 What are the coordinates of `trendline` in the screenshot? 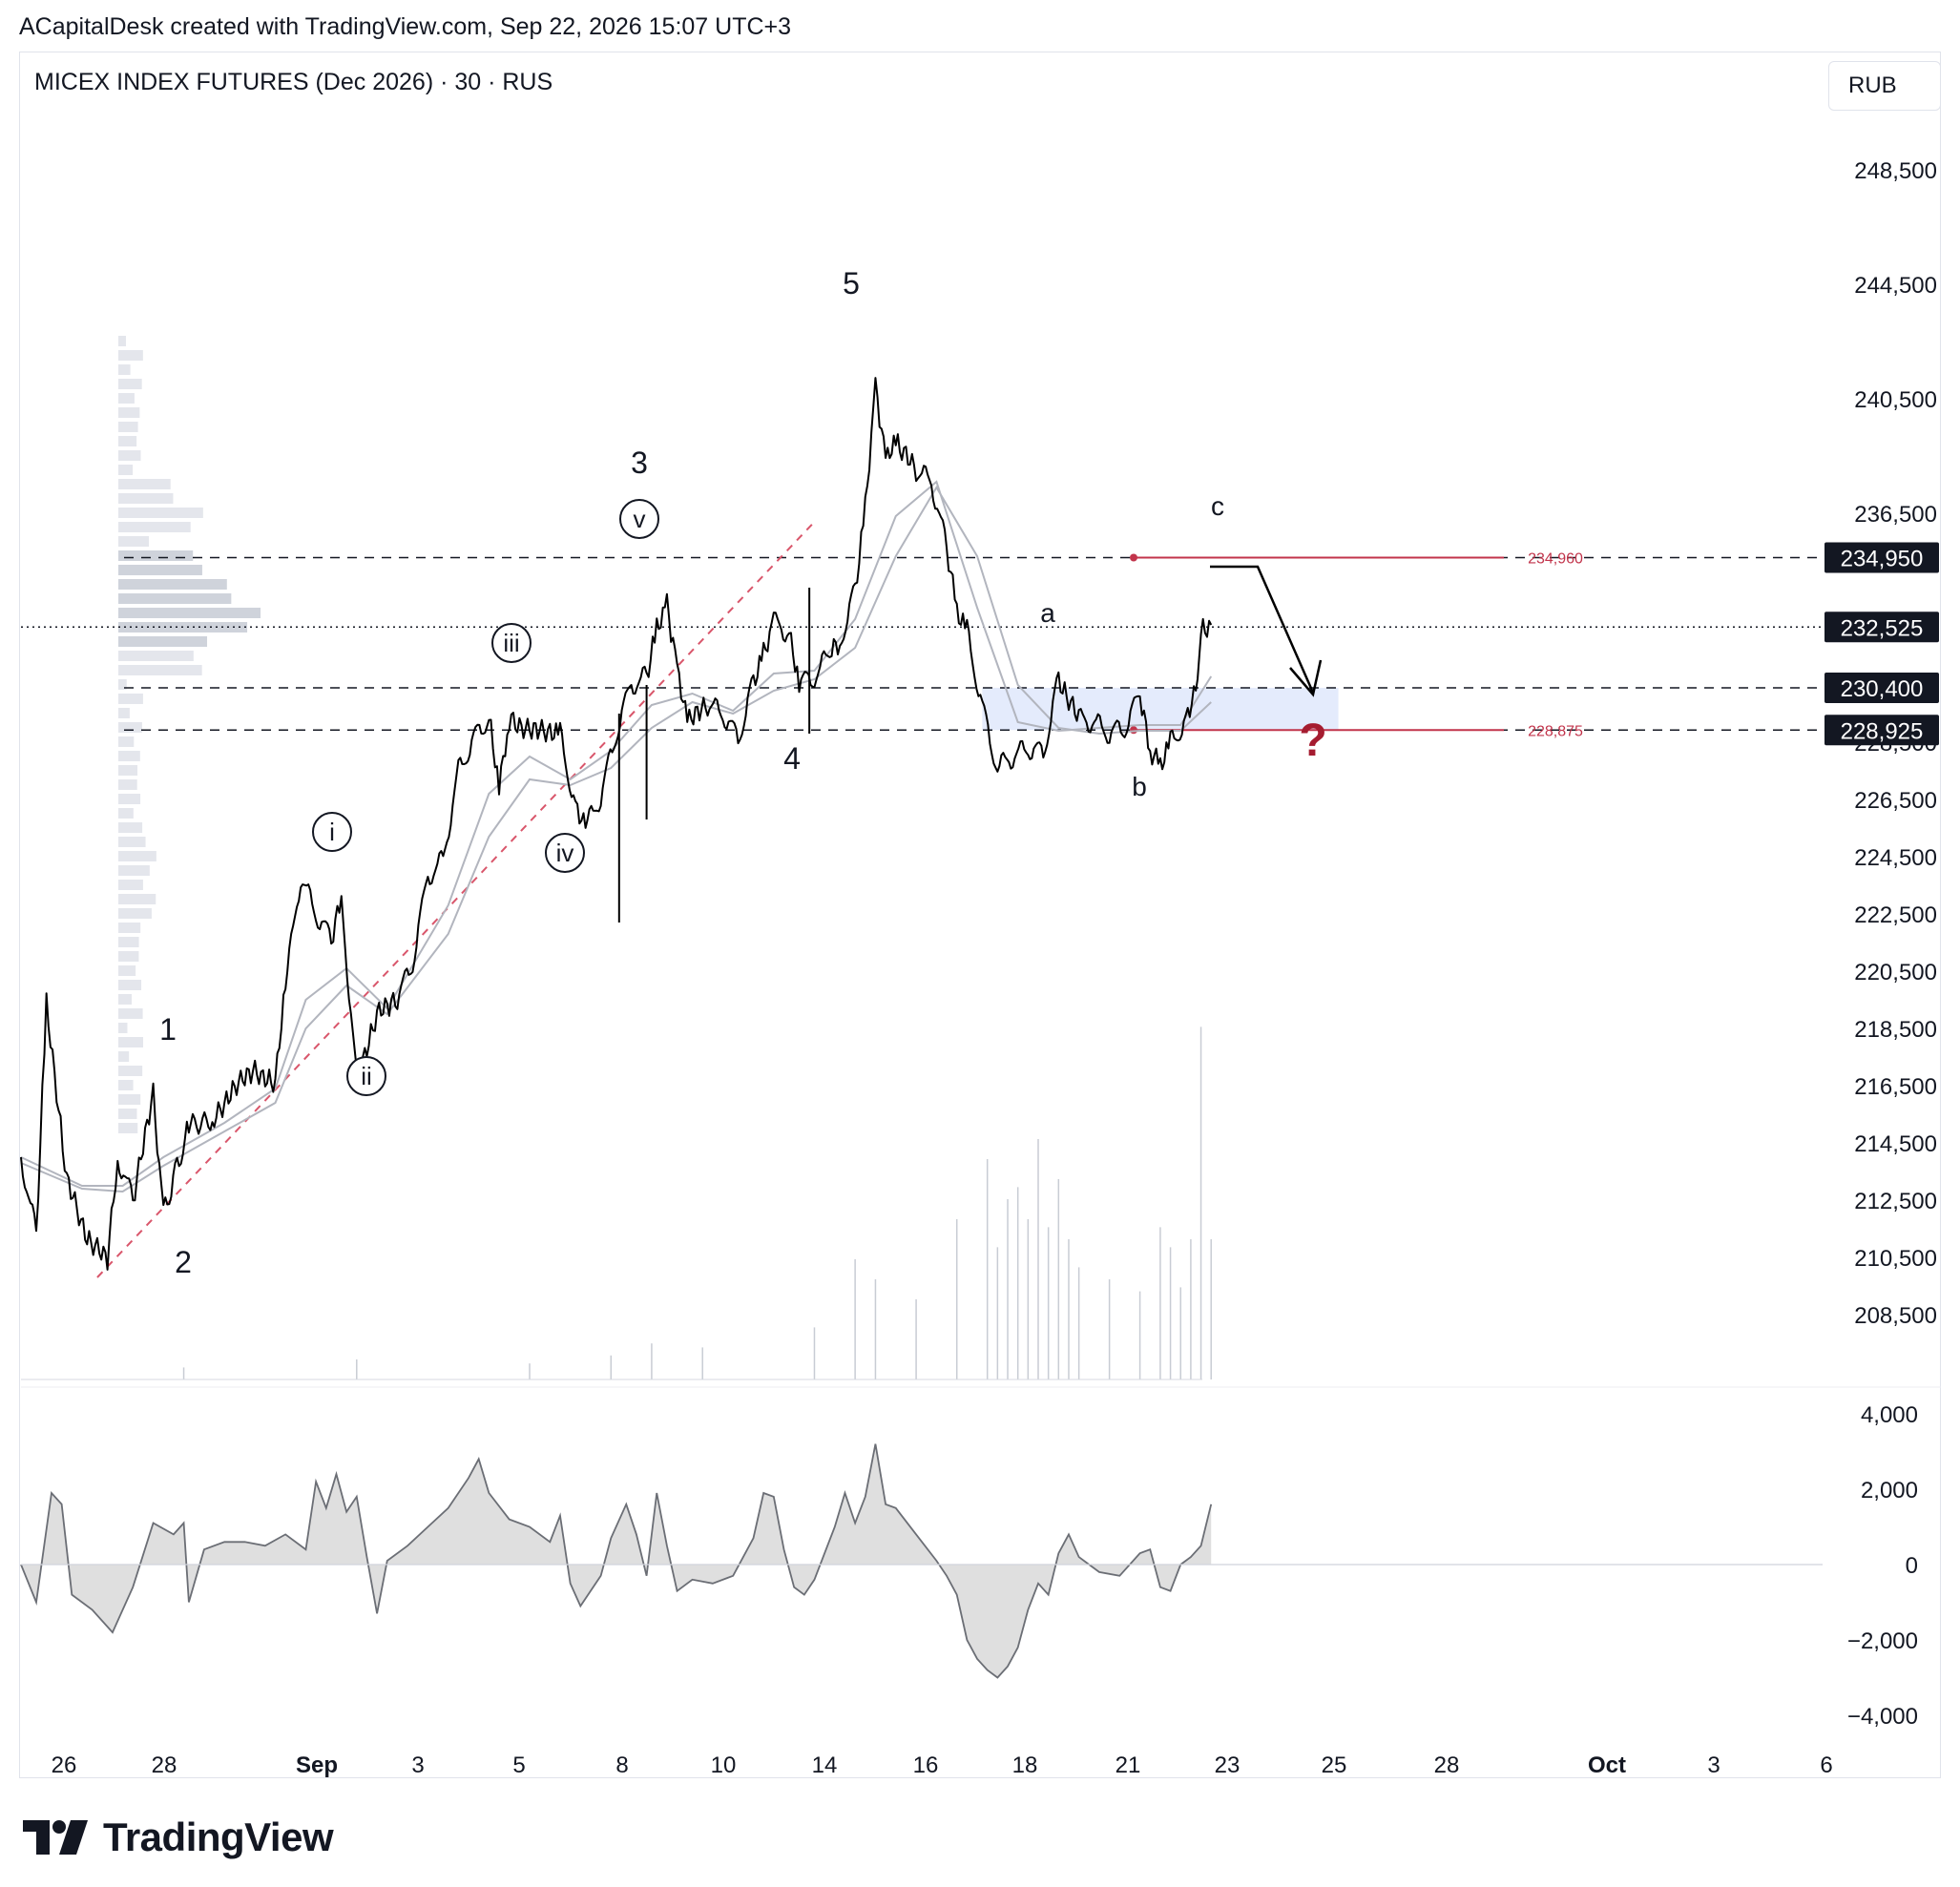 It's located at (456, 899).